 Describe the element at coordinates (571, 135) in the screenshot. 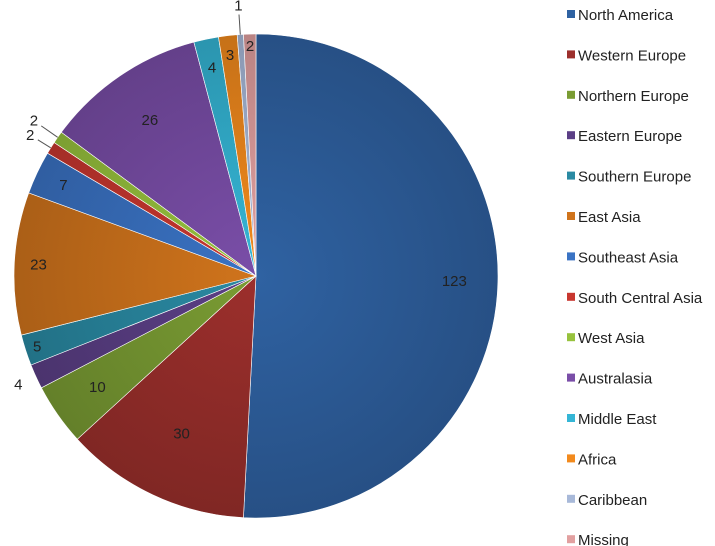

I see `legend-swatch-eastern-europe` at that location.